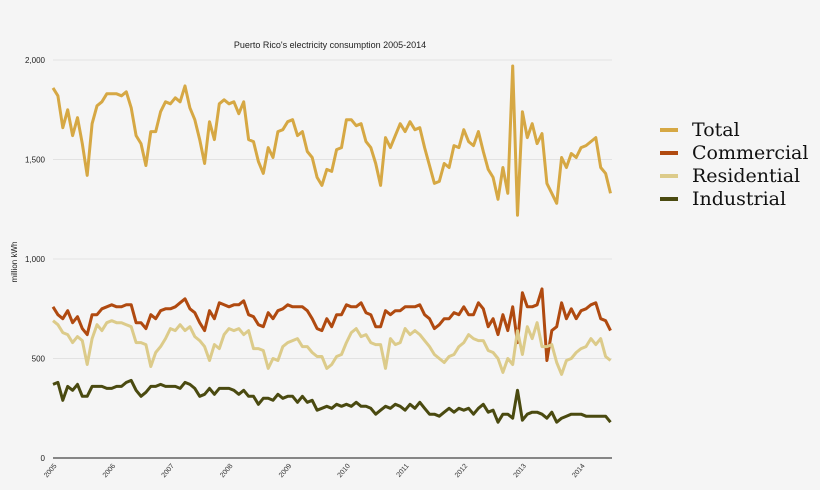  I want to click on legend-swatch-residential, so click(669, 175).